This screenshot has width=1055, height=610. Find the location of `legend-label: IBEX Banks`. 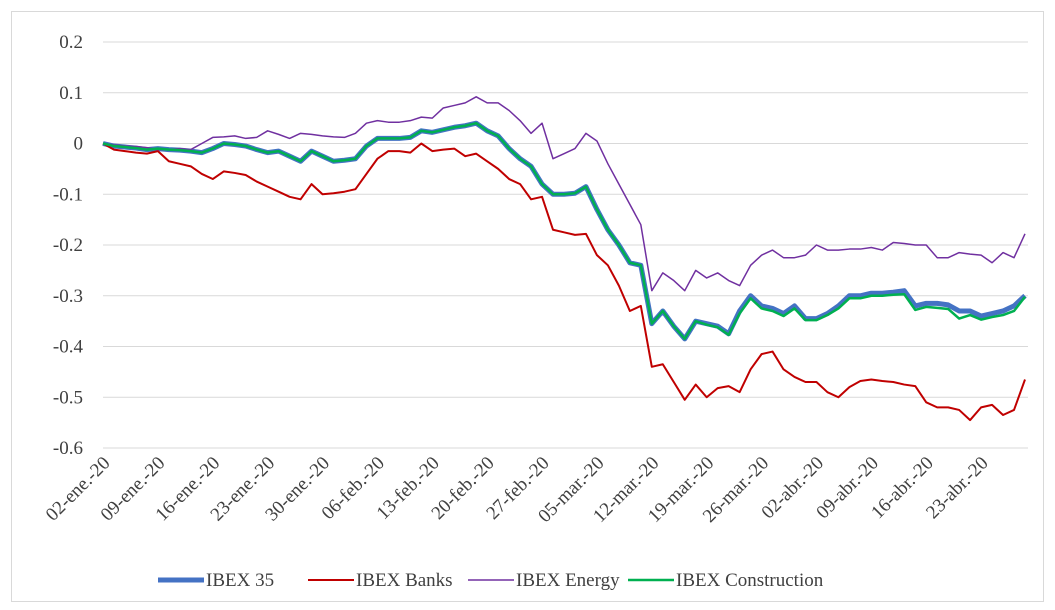

legend-label: IBEX Banks is located at coordinates (404, 580).